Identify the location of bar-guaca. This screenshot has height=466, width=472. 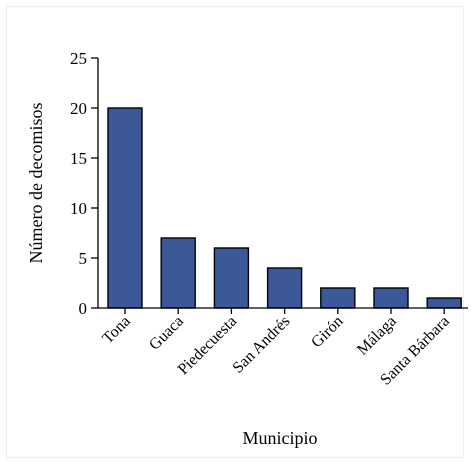
(178, 273).